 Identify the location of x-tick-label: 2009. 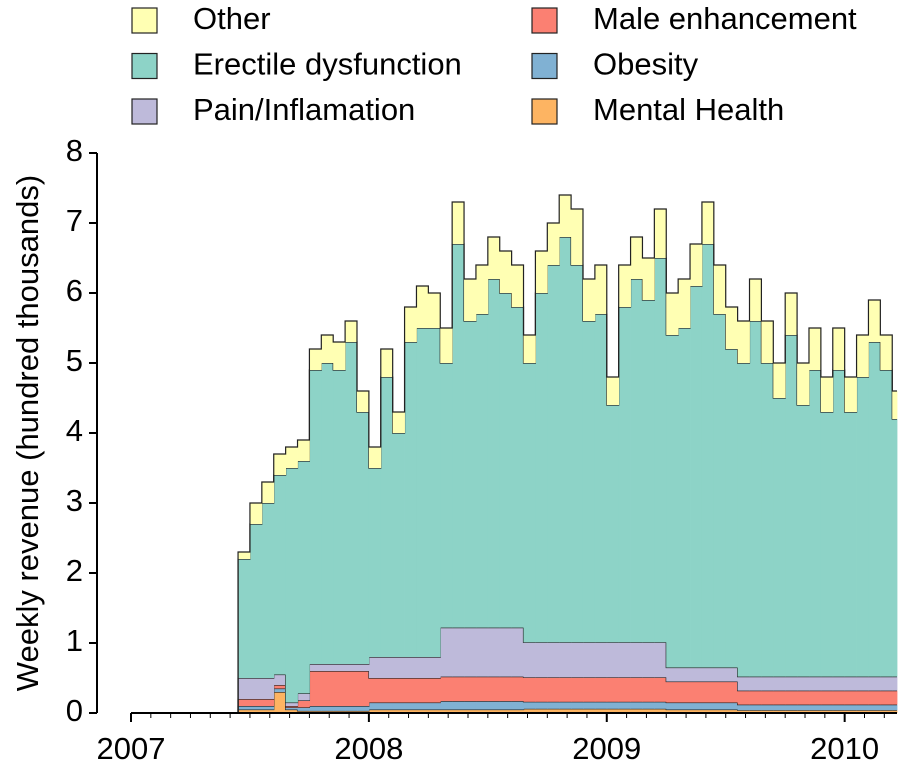
(606, 748).